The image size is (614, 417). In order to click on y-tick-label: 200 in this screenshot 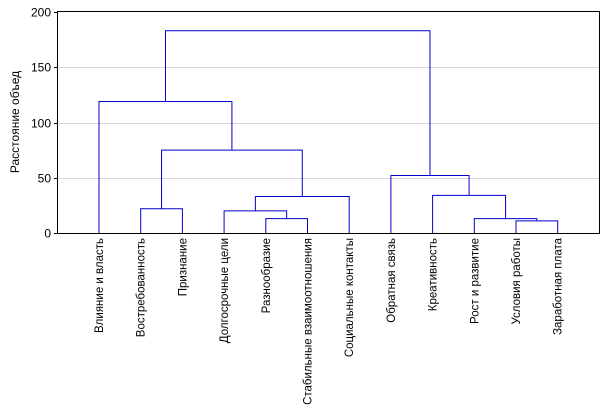, I will do `click(41, 13)`.